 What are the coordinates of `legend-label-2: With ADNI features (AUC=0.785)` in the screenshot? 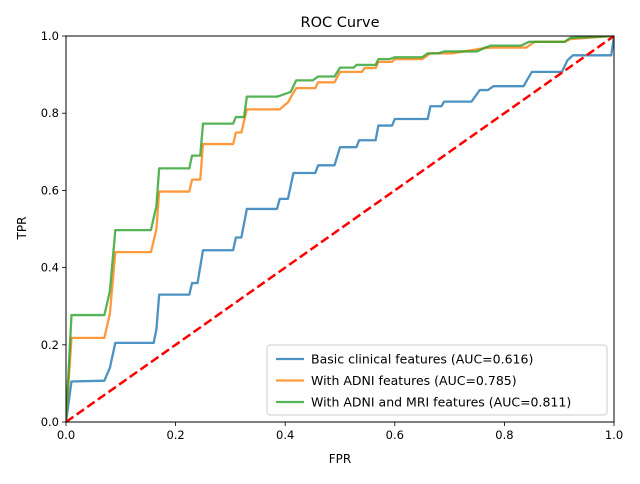 It's located at (414, 380).